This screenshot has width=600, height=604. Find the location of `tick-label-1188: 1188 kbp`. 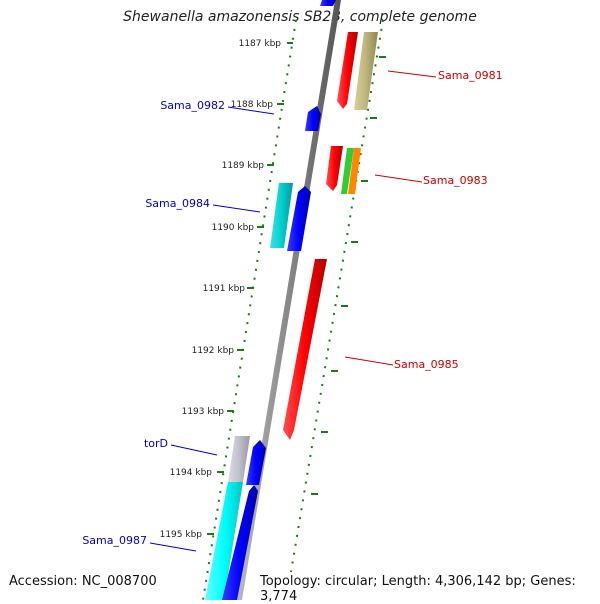

tick-label-1188: 1188 kbp is located at coordinates (252, 105).